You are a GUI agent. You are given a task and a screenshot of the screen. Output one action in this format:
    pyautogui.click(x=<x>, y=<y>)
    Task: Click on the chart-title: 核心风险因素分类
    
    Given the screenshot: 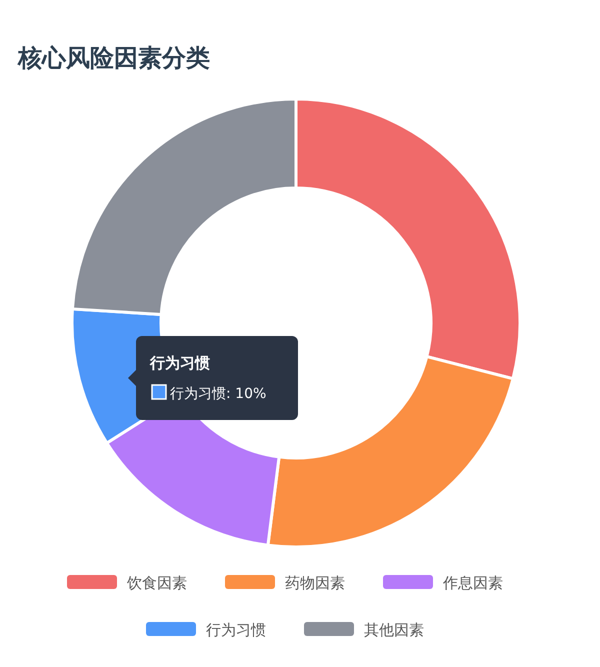 What is the action you would take?
    pyautogui.click(x=113, y=58)
    